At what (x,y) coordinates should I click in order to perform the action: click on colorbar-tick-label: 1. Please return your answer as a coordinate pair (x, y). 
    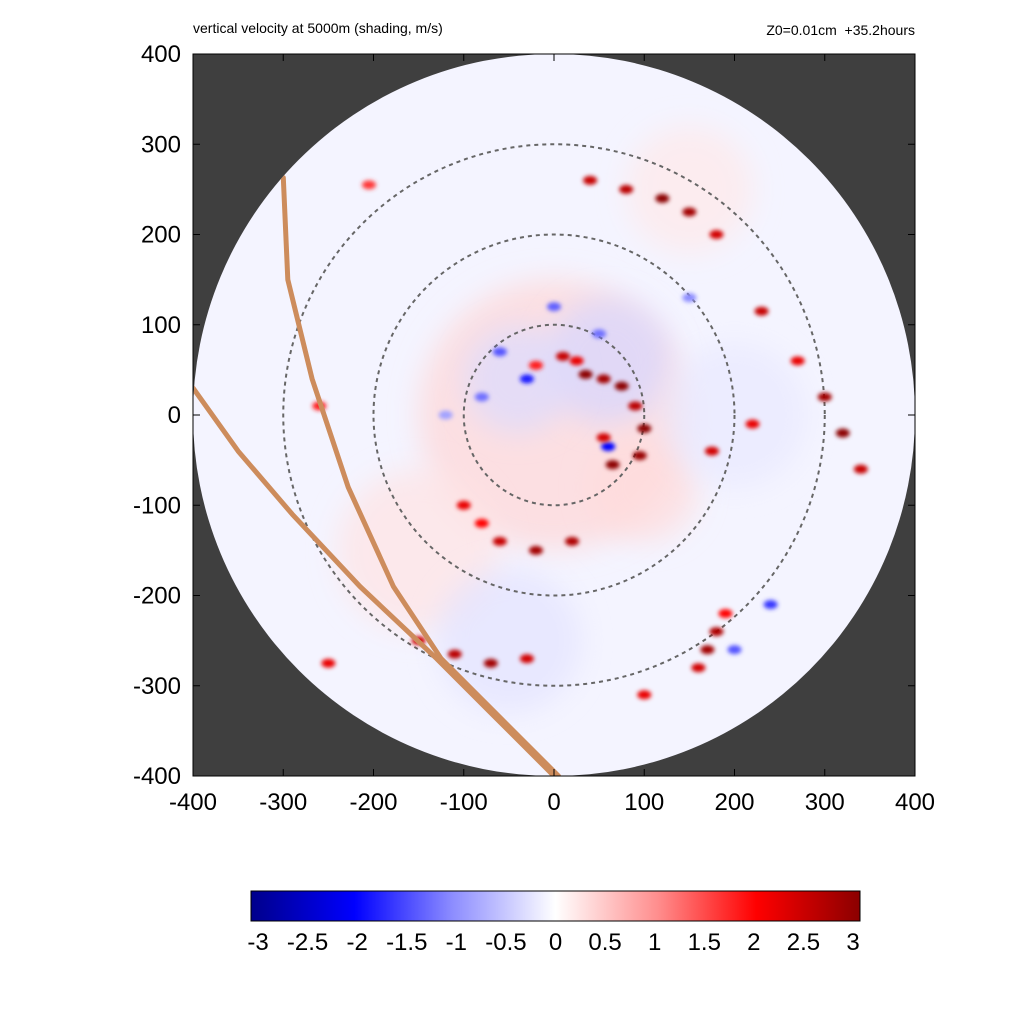
    Looking at the image, I should click on (654, 942).